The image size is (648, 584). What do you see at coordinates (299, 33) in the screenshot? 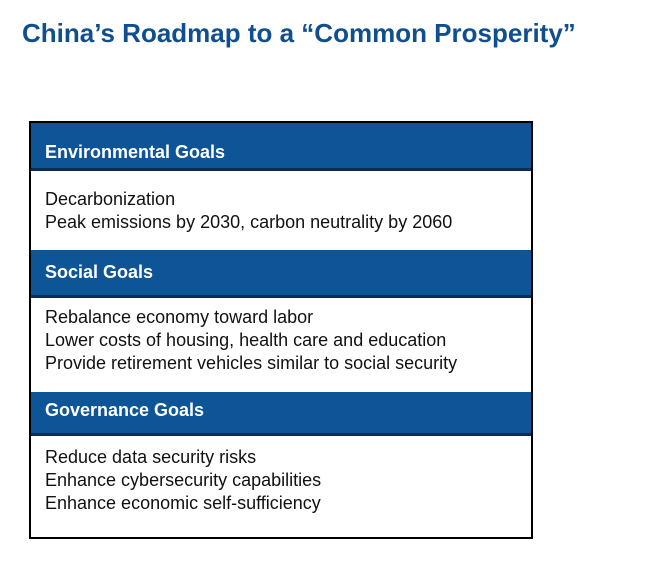
I see `page-title: China’s Roadmap to a “Common Prosperity”` at bounding box center [299, 33].